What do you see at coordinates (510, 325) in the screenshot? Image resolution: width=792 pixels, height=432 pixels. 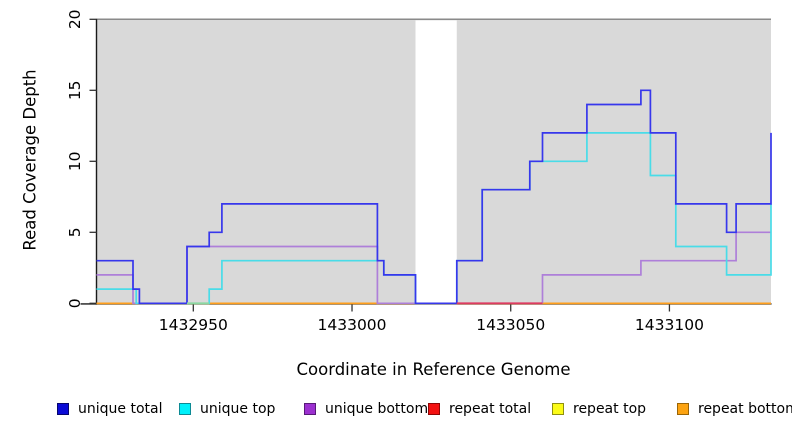 I see `x-tick-label: 1433050` at bounding box center [510, 325].